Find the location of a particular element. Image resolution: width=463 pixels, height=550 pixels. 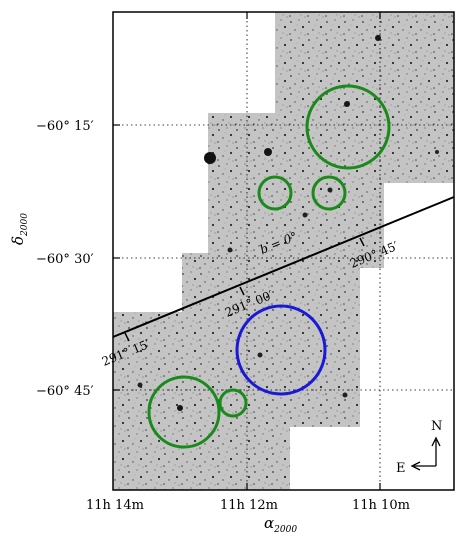

east-arrowhead-icon is located at coordinates (415, 466).